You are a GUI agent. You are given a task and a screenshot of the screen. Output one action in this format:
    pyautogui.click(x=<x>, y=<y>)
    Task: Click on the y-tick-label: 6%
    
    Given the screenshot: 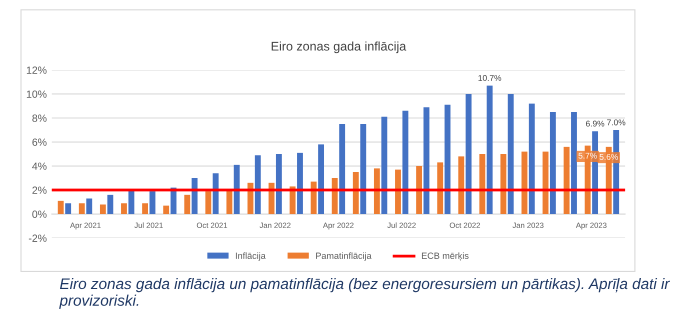 What is the action you would take?
    pyautogui.click(x=39, y=142)
    